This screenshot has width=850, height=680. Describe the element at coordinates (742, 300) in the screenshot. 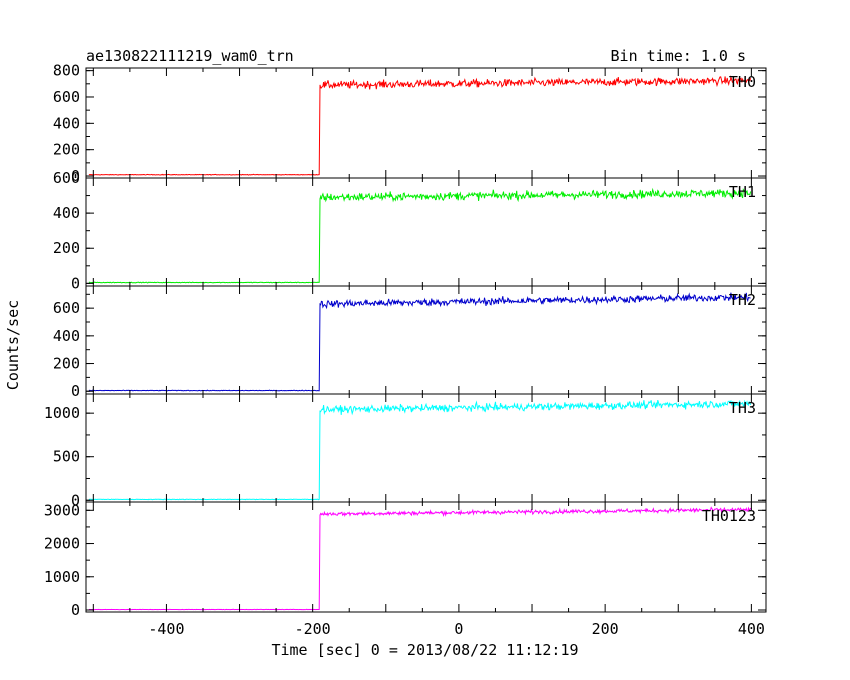

I see `series-label-th2: TH2` at that location.